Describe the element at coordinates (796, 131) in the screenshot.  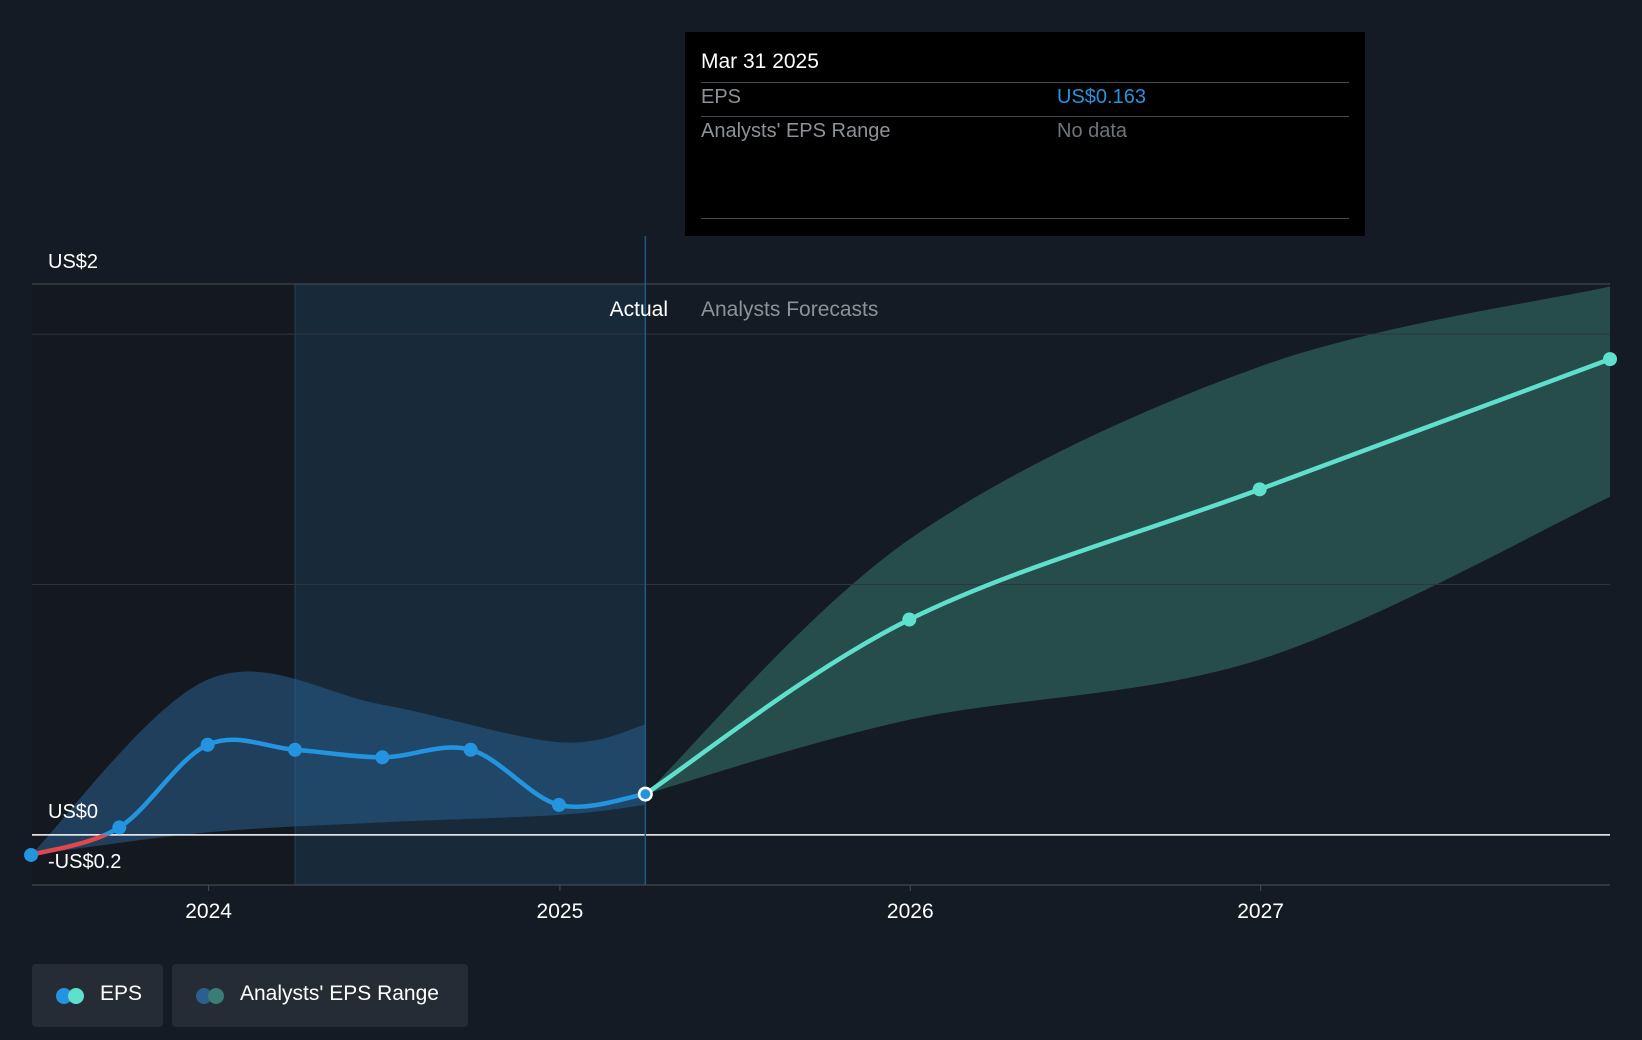
I see `tooltip-range-label: Analysts' EPS Range` at that location.